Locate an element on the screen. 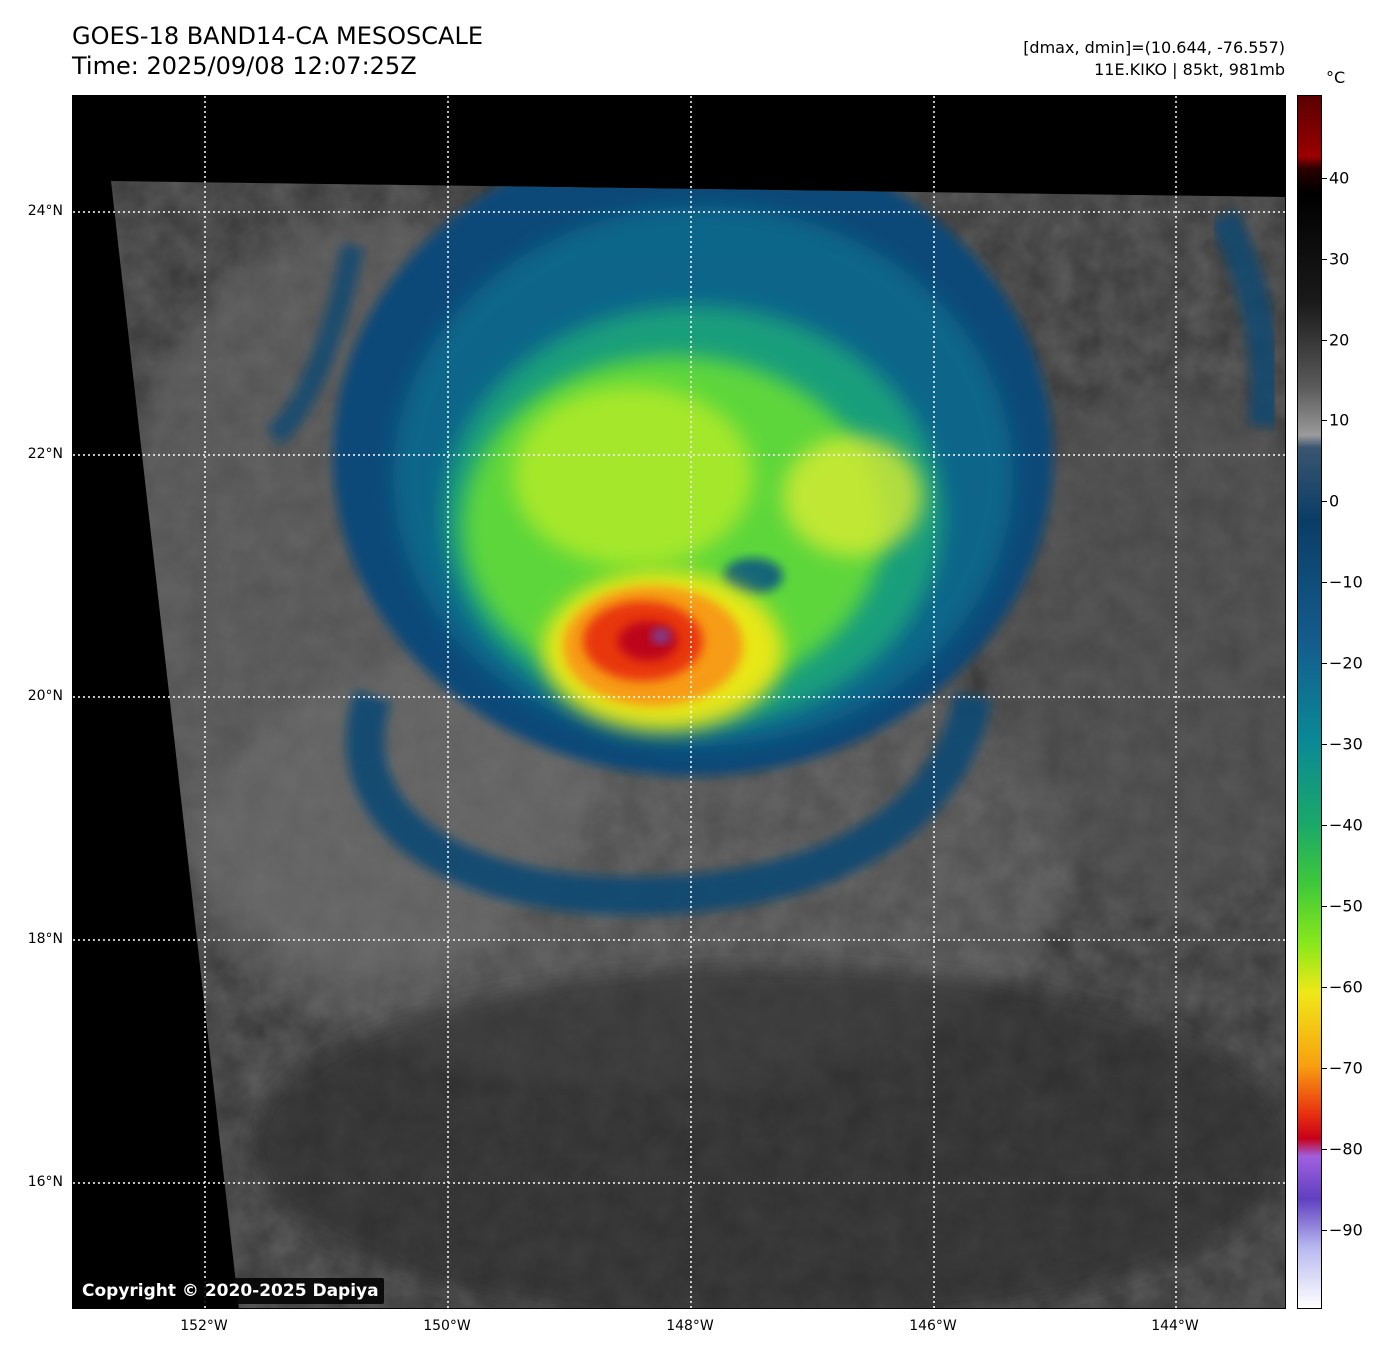 The height and width of the screenshot is (1359, 1390). colorbar-tick-label: −30 is located at coordinates (1346, 744).